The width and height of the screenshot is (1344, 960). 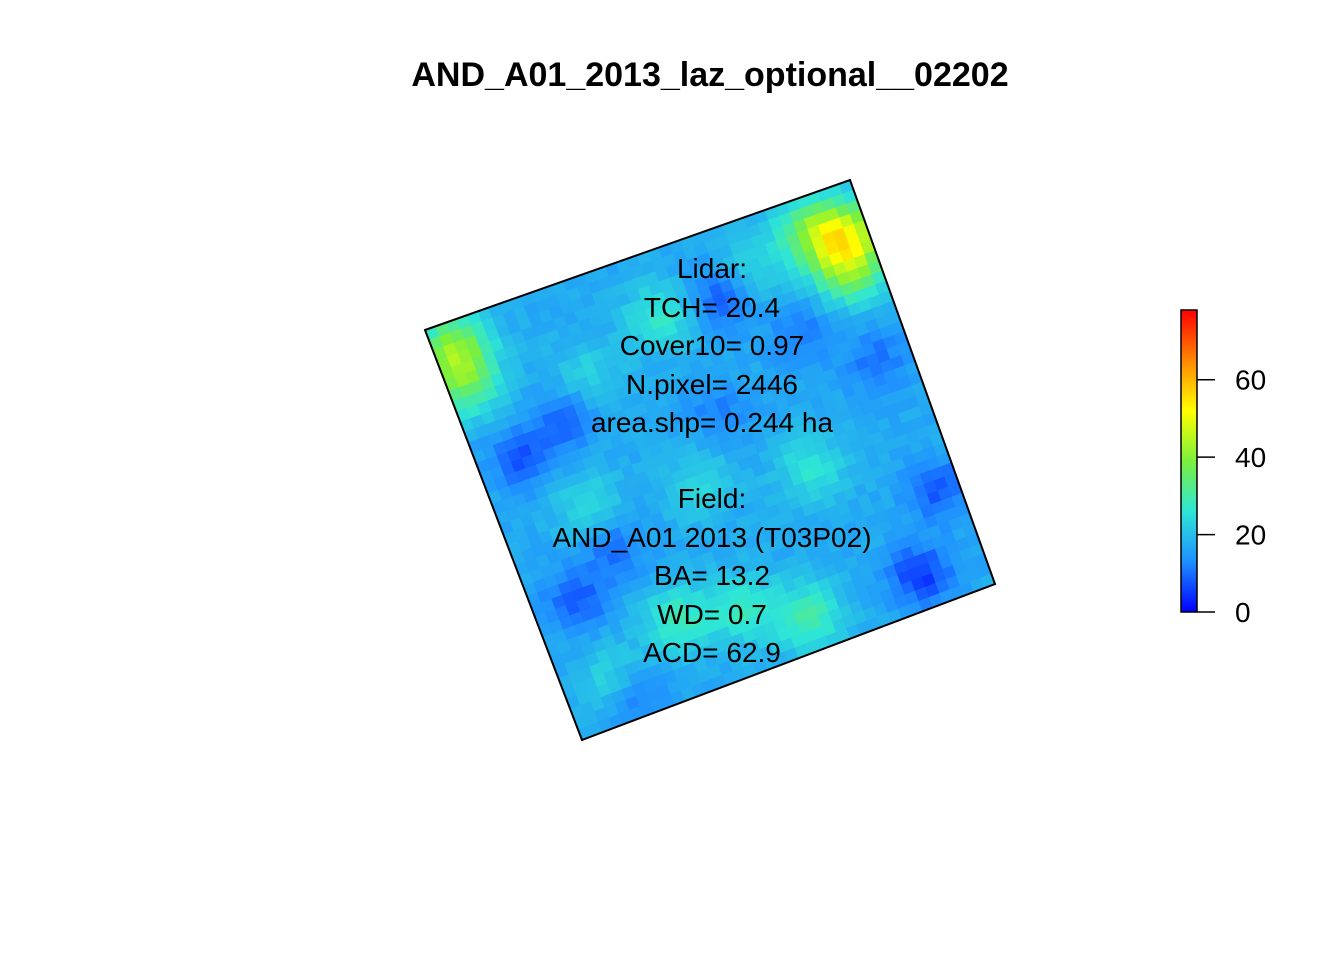 I want to click on colorbar-tick-label: 0, so click(x=1243, y=612).